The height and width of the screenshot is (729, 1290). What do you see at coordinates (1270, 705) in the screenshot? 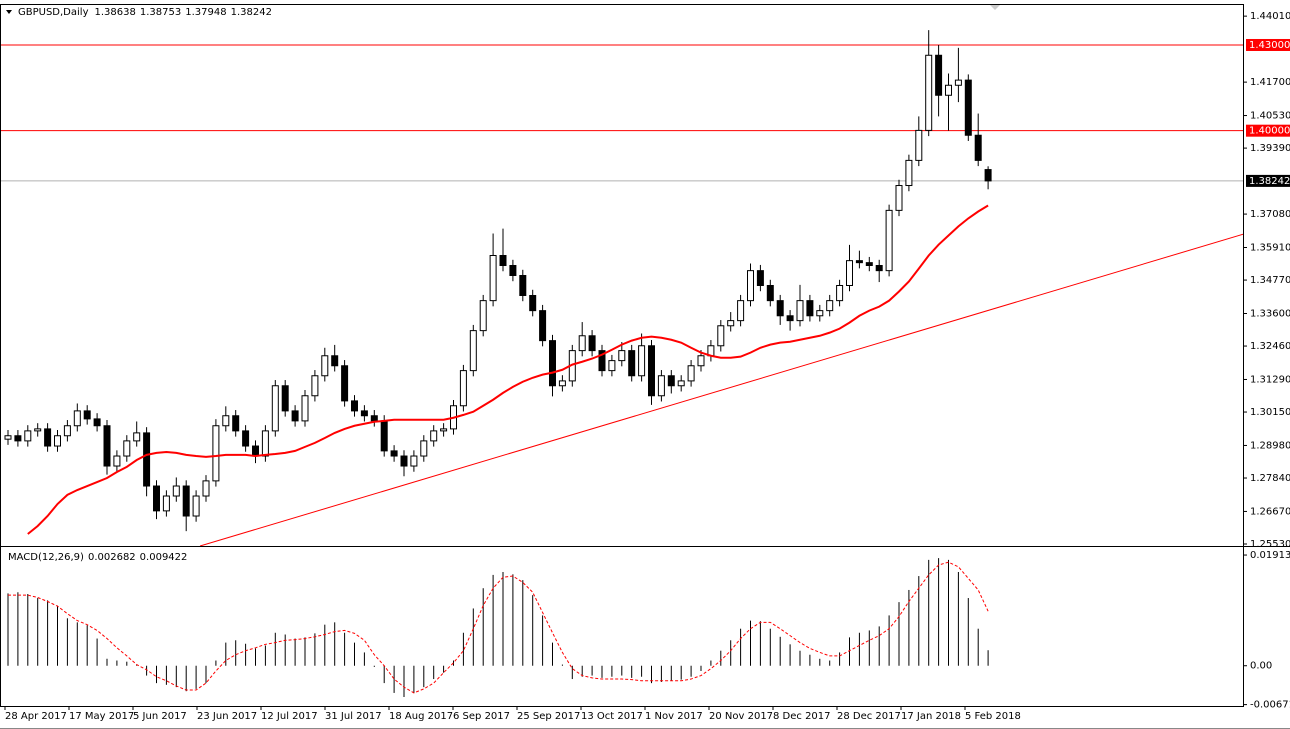
I see `y-tick-label: -0.006718` at bounding box center [1270, 705].